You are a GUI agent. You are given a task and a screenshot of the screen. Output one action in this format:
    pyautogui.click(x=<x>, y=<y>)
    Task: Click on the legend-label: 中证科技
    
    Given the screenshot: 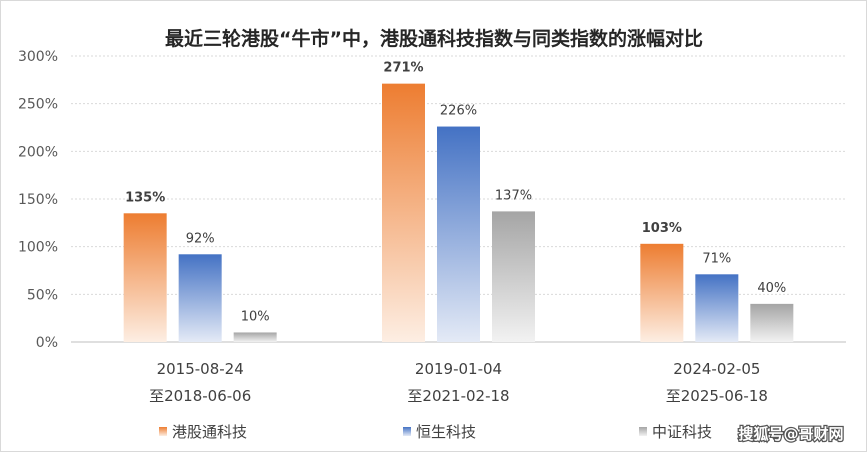 What is the action you would take?
    pyautogui.click(x=682, y=432)
    